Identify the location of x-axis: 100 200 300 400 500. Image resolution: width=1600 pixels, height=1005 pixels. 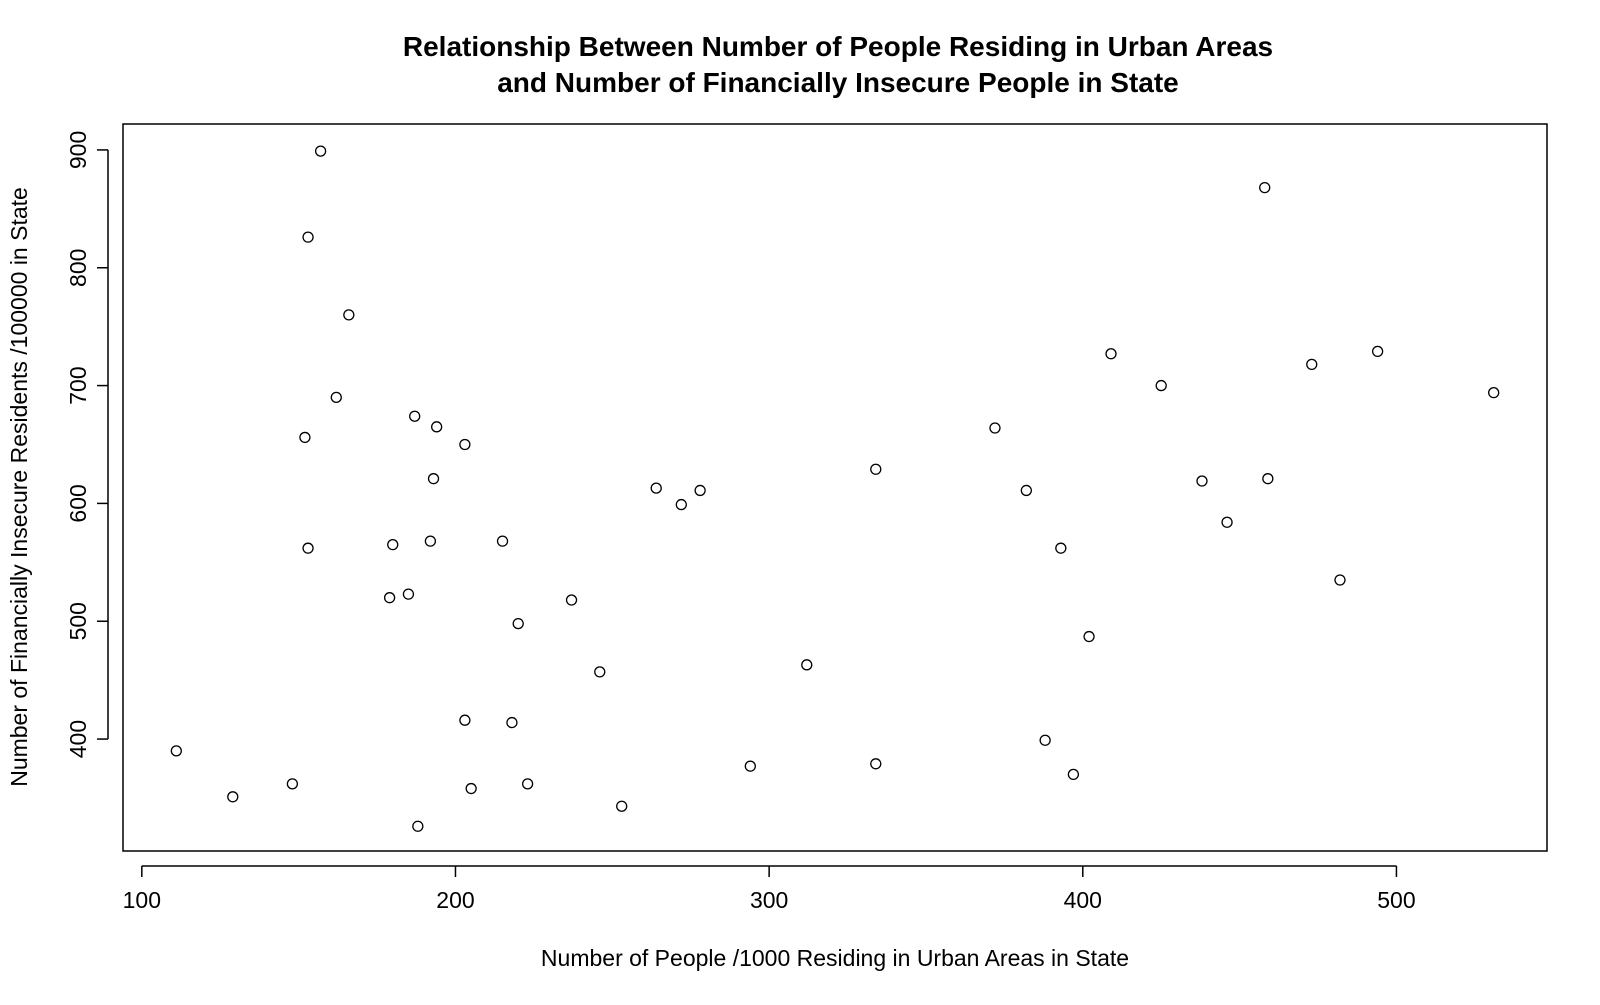
(769, 889).